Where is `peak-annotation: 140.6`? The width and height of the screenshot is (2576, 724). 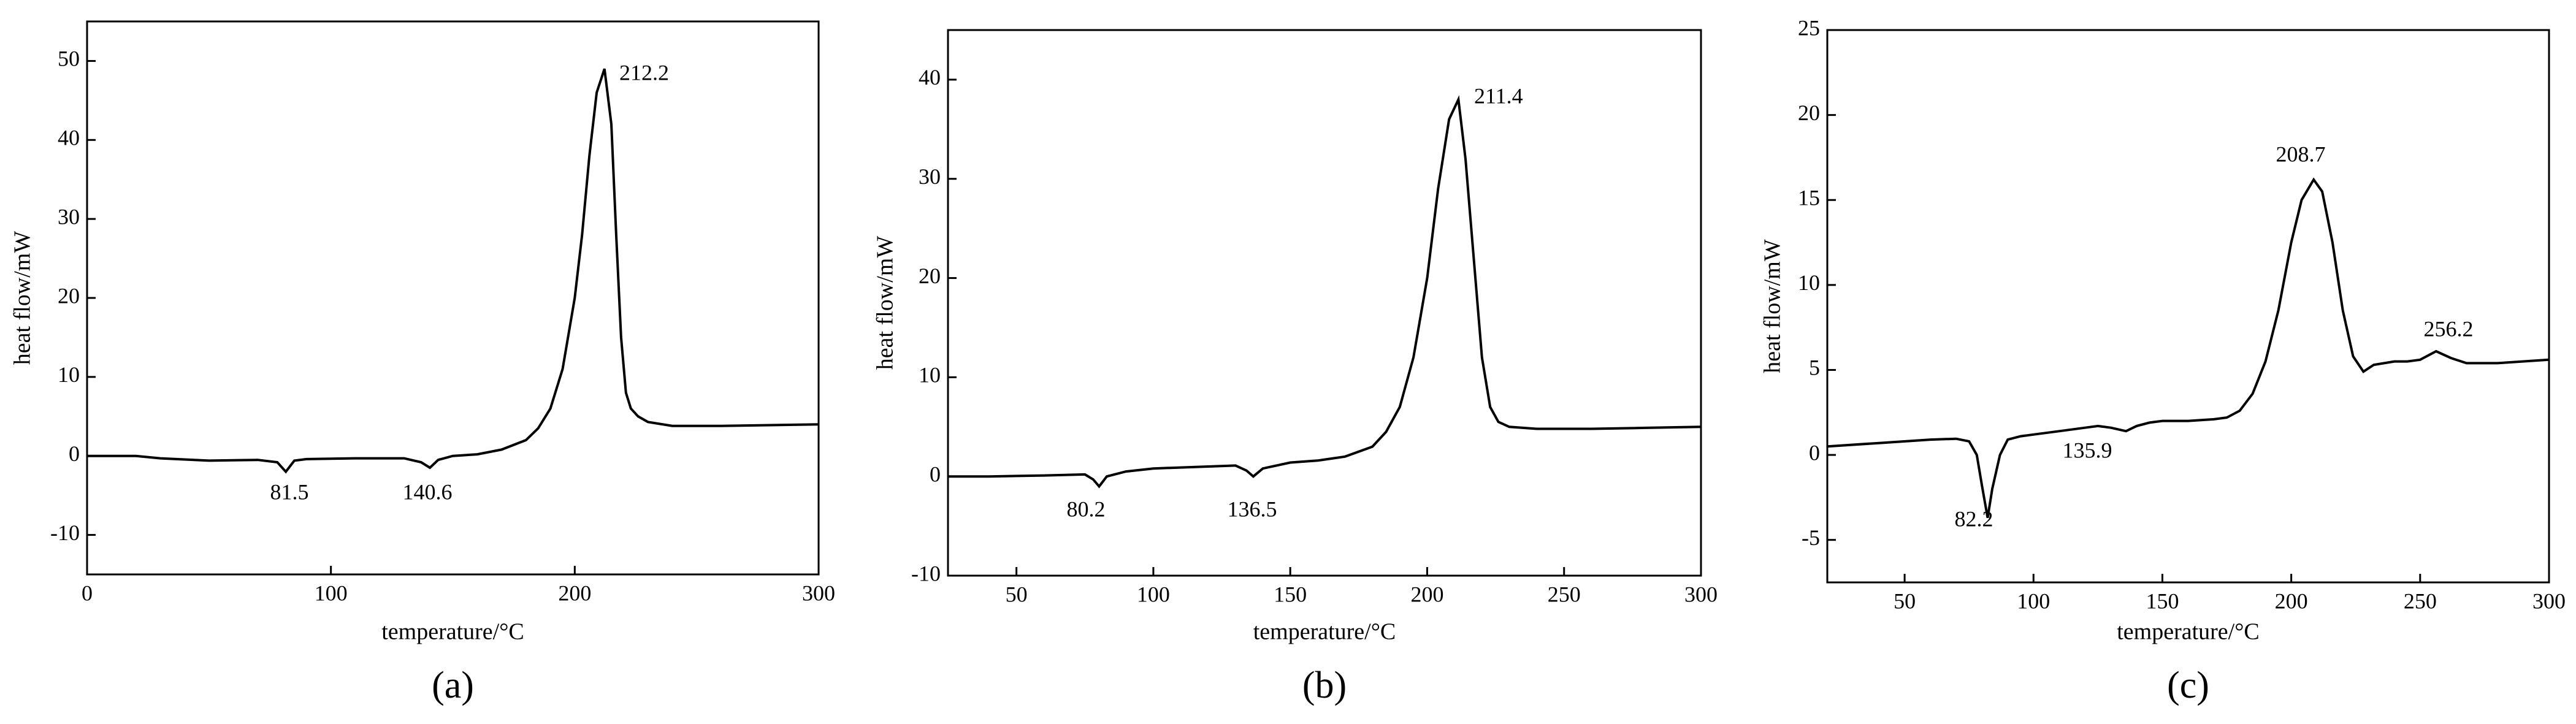 peak-annotation: 140.6 is located at coordinates (428, 492).